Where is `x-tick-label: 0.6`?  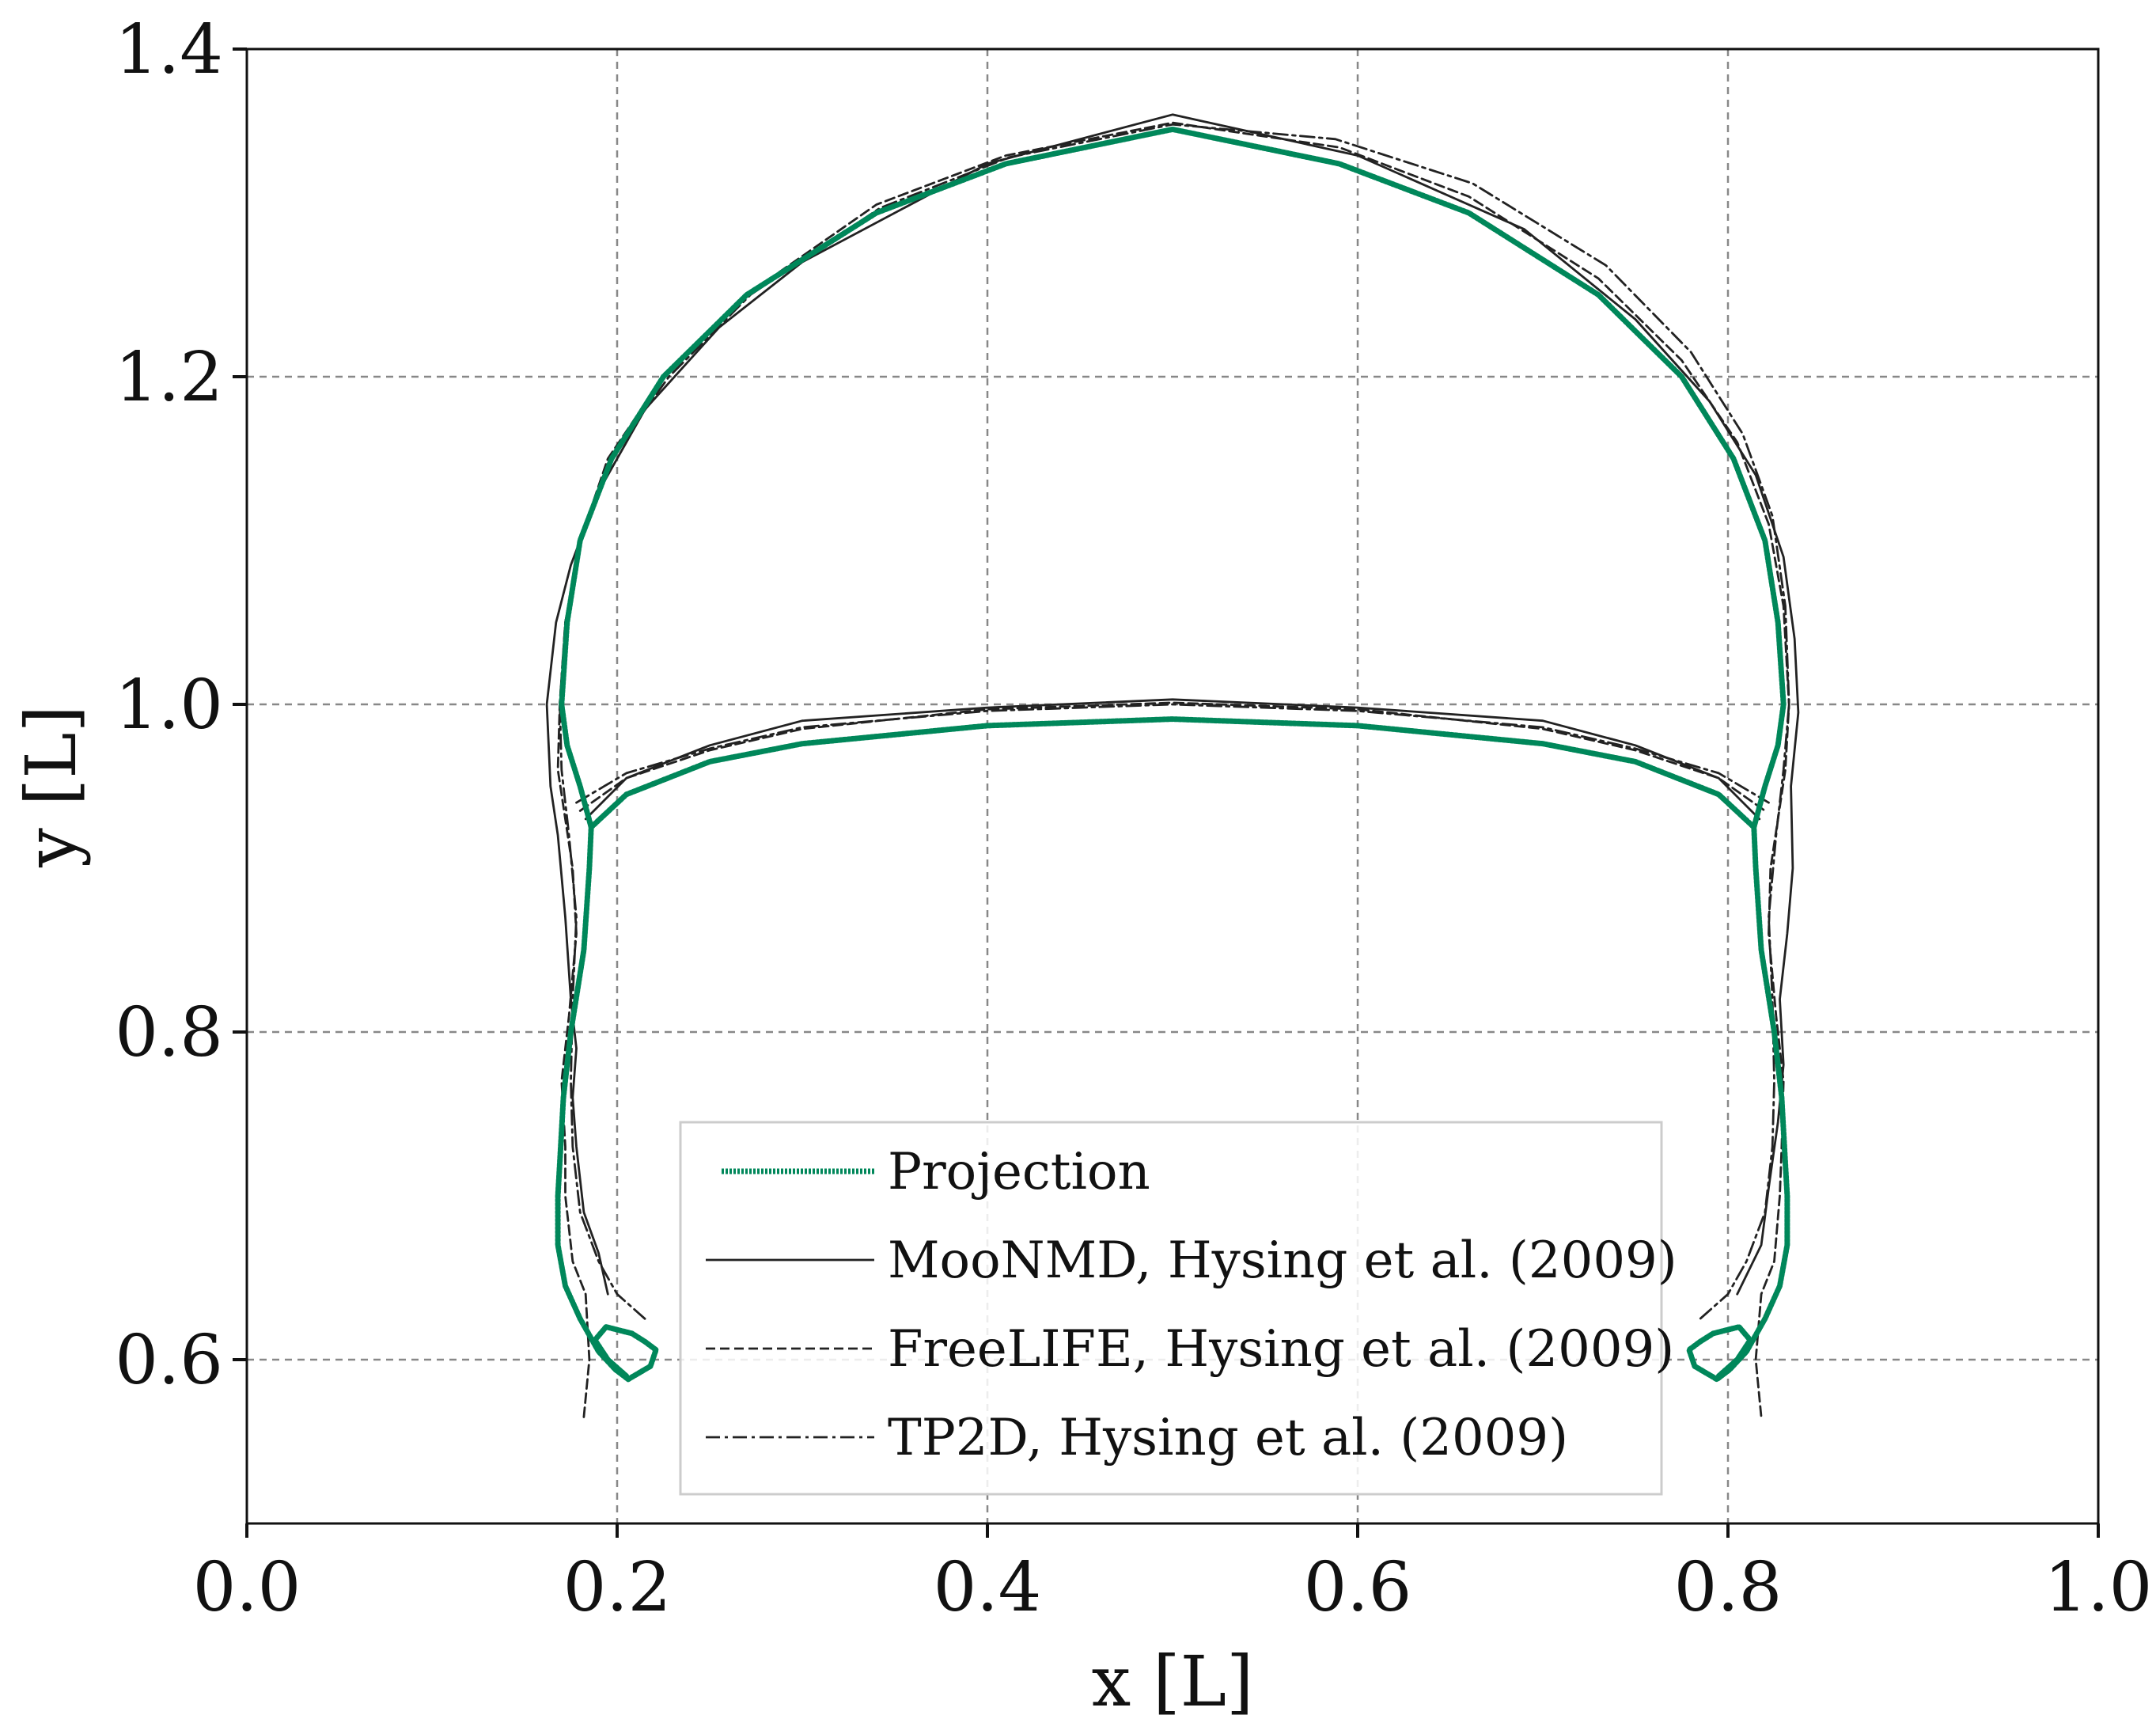 x-tick-label: 0.6 is located at coordinates (1358, 1587).